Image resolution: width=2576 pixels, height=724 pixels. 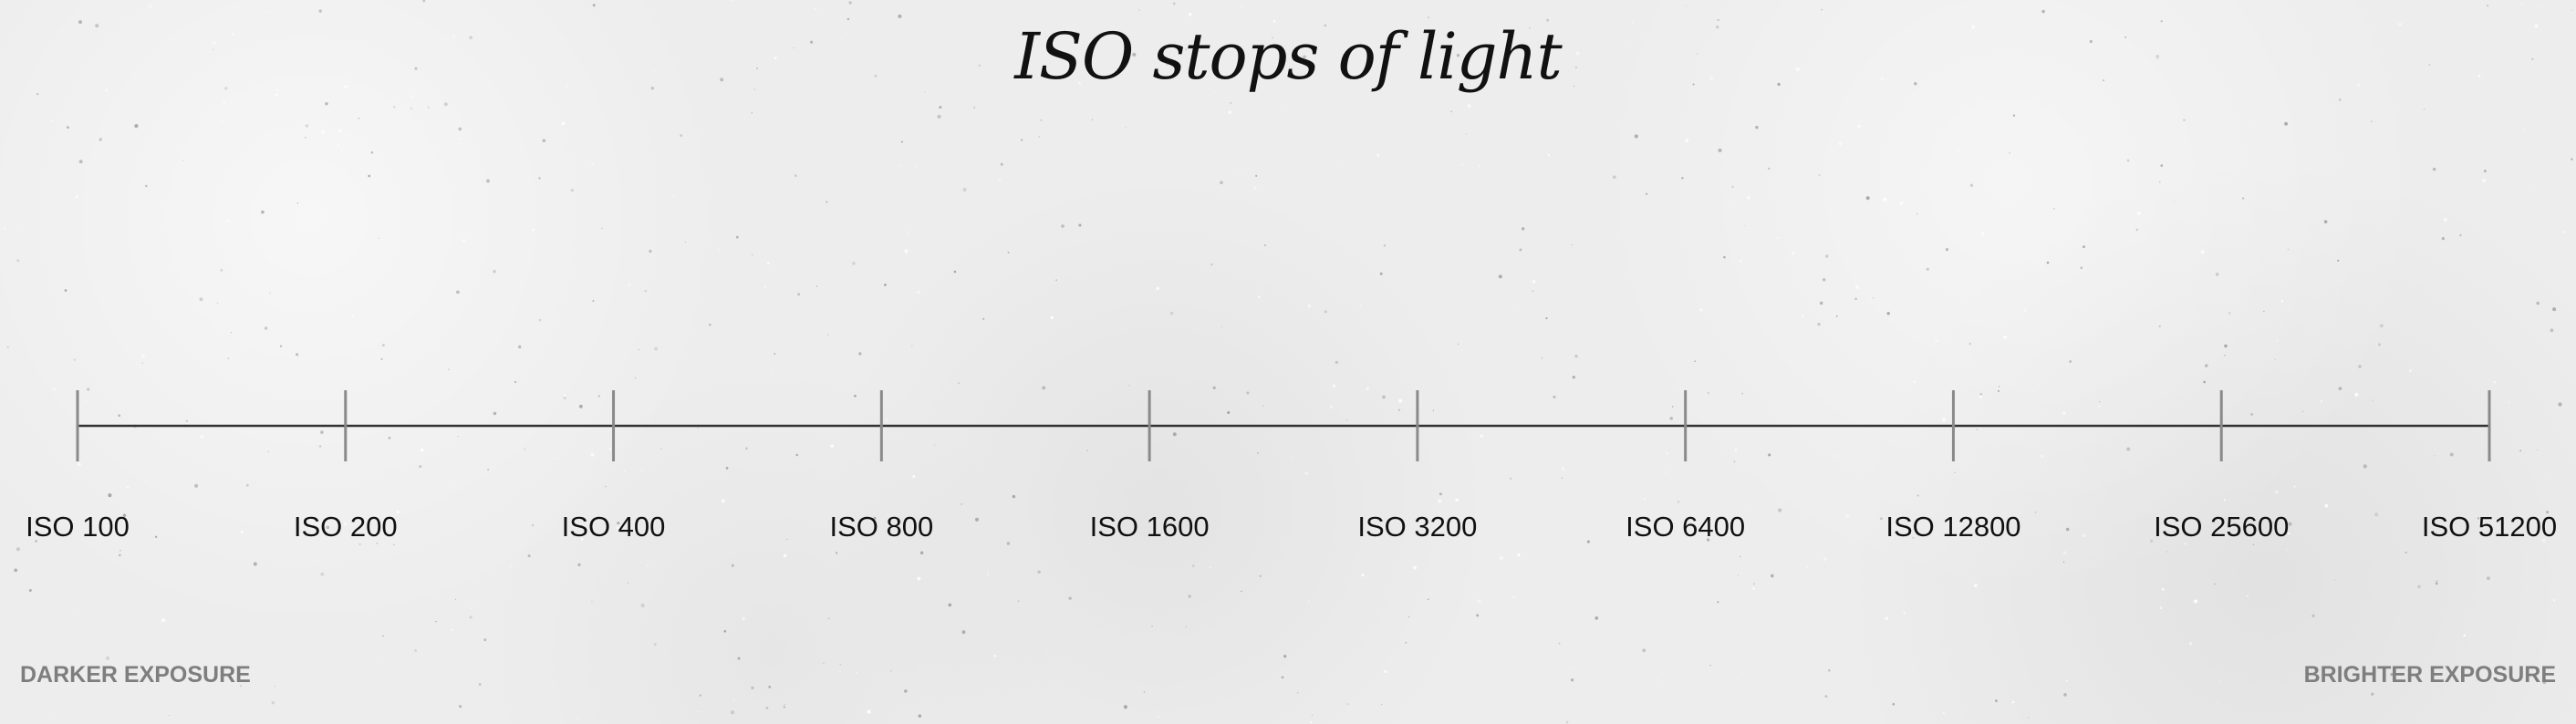 I want to click on tick-label: ISO 1600, so click(x=1149, y=527).